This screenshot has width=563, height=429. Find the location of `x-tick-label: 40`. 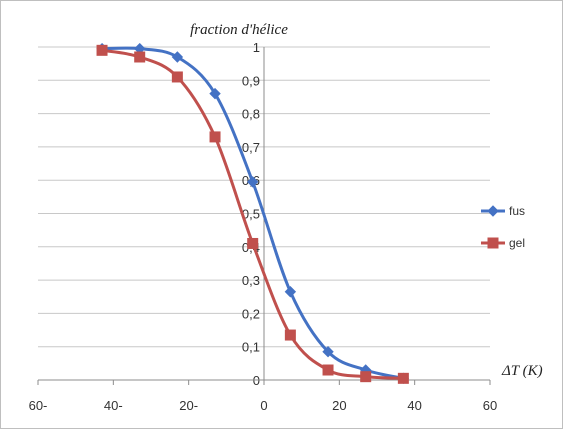

x-tick-label: 40 is located at coordinates (414, 405).